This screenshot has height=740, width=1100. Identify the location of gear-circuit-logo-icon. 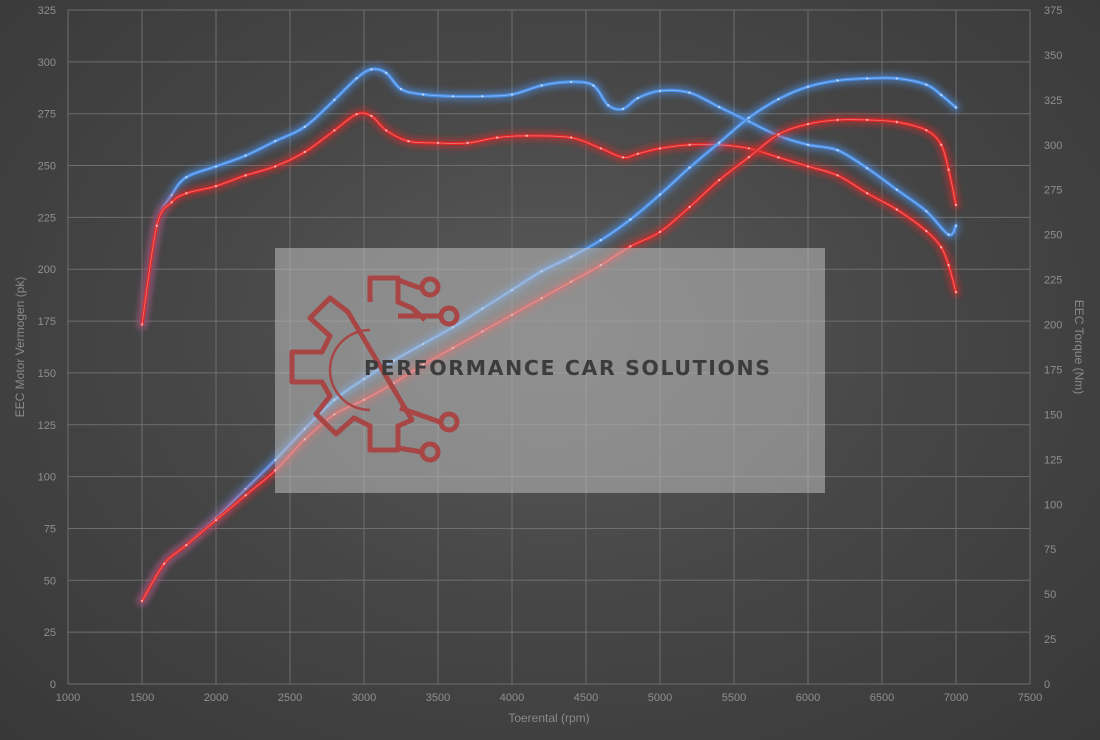
(374, 369).